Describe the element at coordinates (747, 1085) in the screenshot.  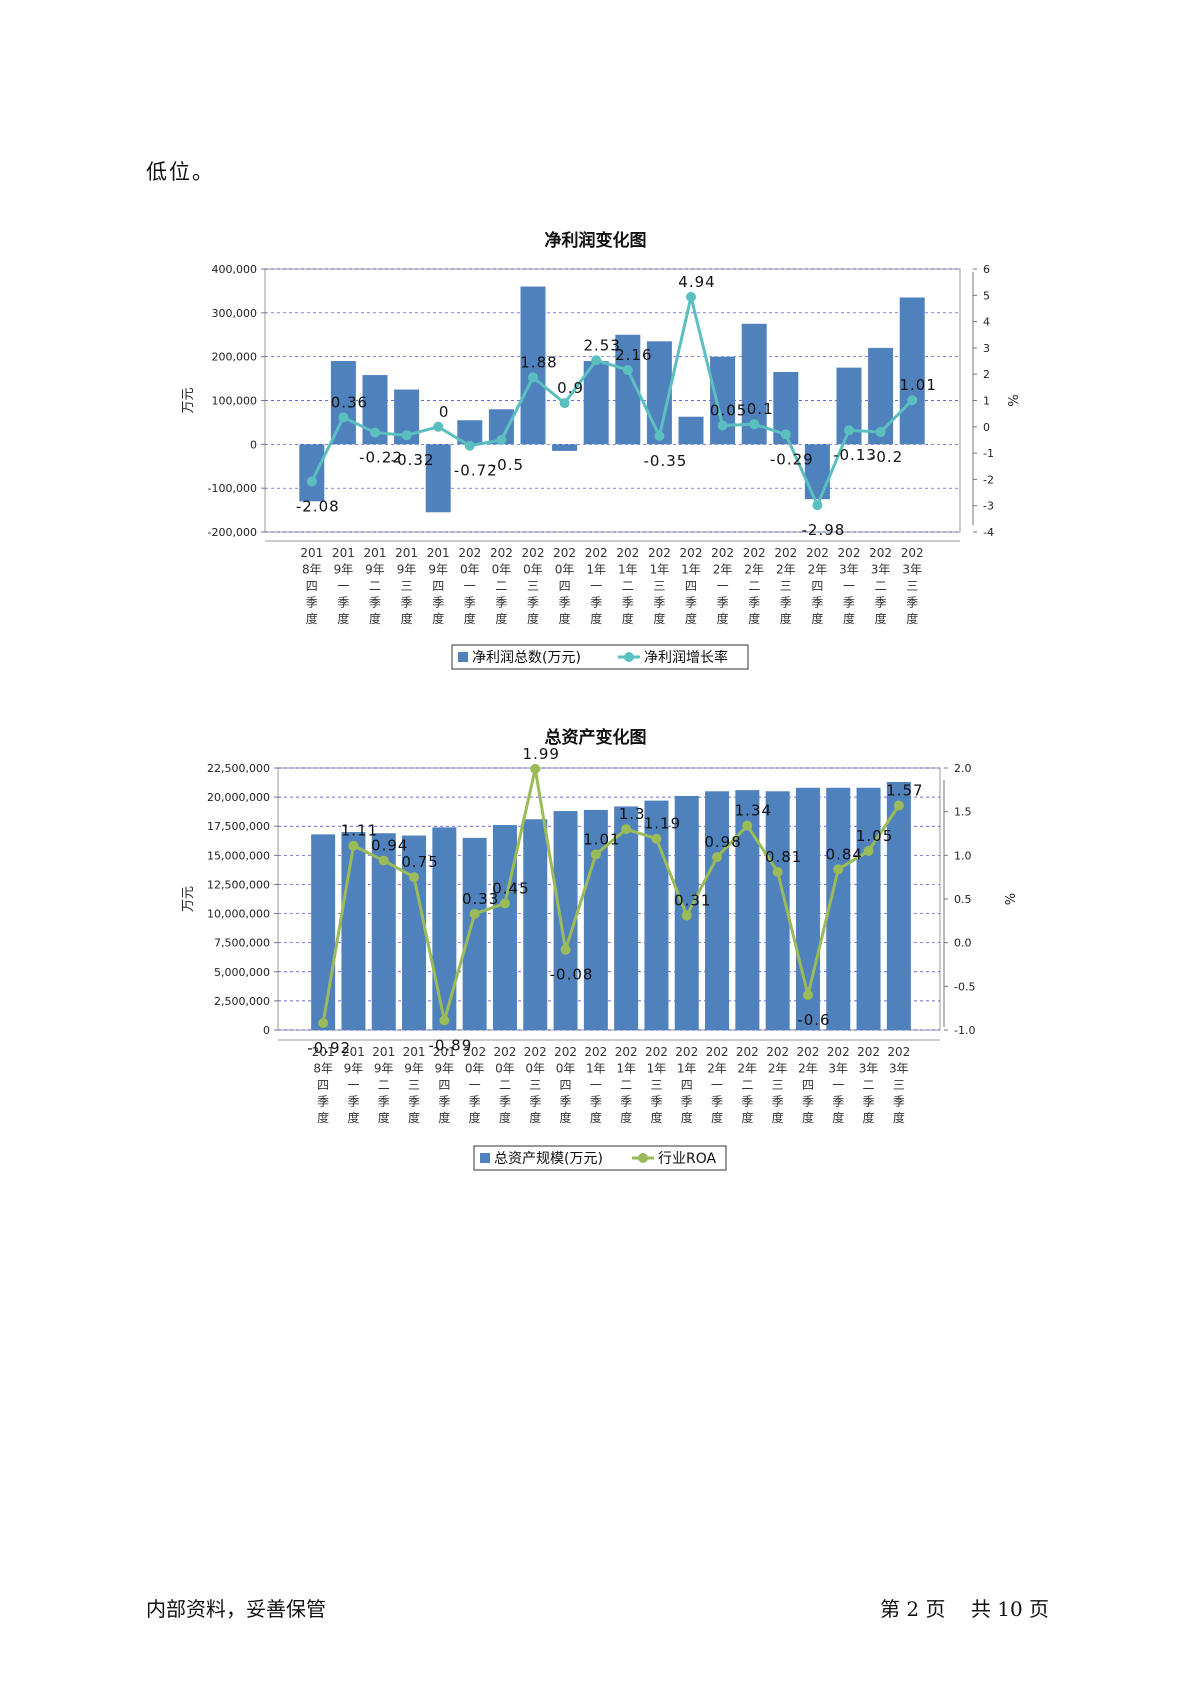
I see `x-tick-label: 202 2年二季度` at that location.